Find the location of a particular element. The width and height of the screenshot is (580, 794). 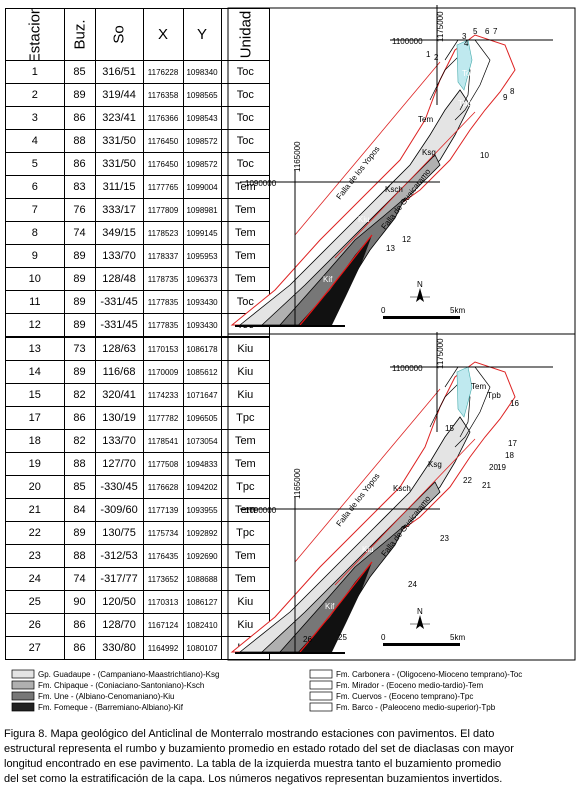

station-number: 12 is located at coordinates (406, 239).